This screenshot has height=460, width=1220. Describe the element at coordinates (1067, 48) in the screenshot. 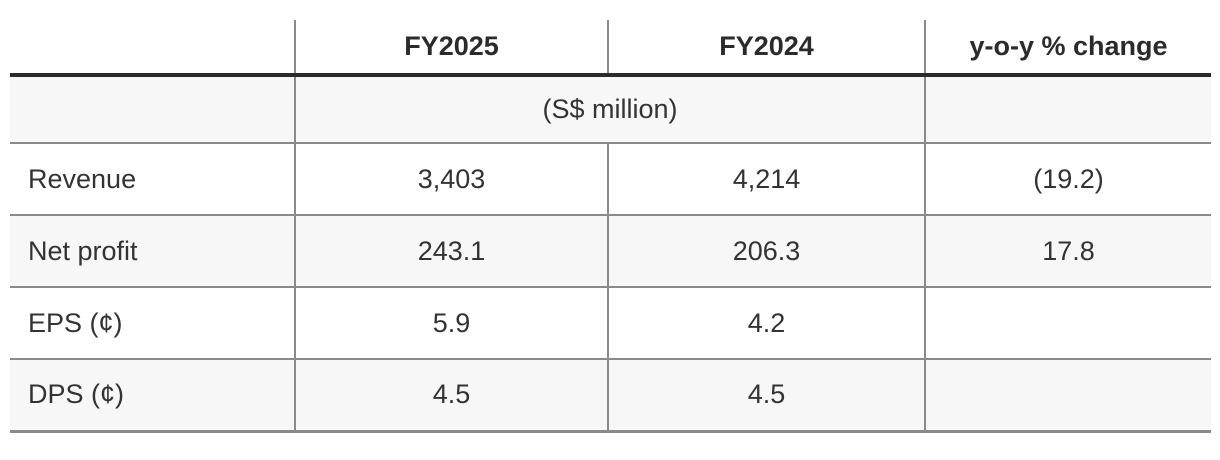

I see `header-cell-yoy-change: y-o-y % change` at that location.